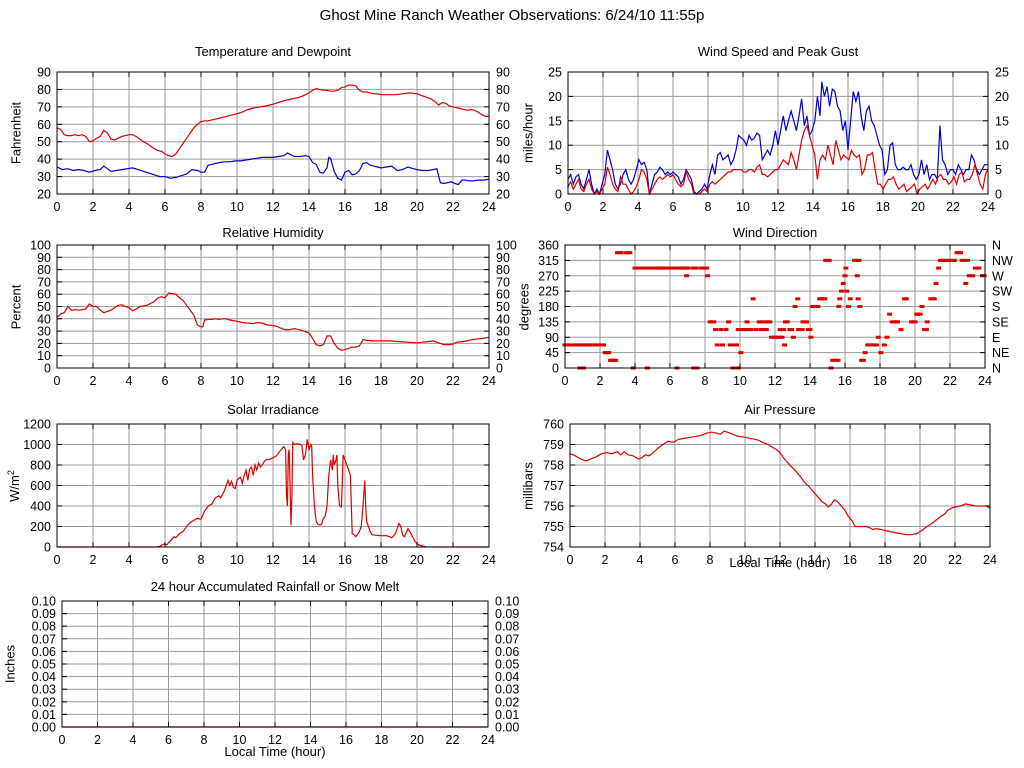 This screenshot has height=768, width=1024. I want to click on y-tick-label: 50, so click(44, 307).